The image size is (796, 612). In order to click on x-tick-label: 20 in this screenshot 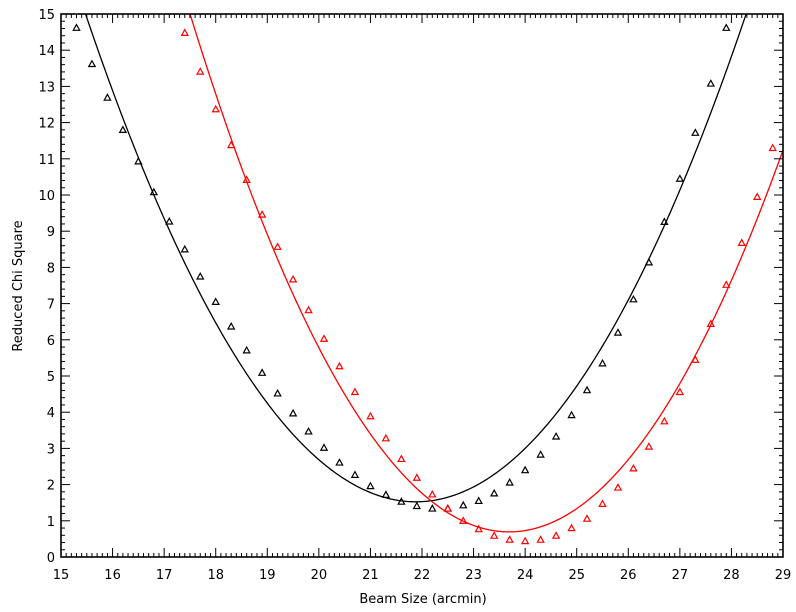, I will do `click(319, 575)`.